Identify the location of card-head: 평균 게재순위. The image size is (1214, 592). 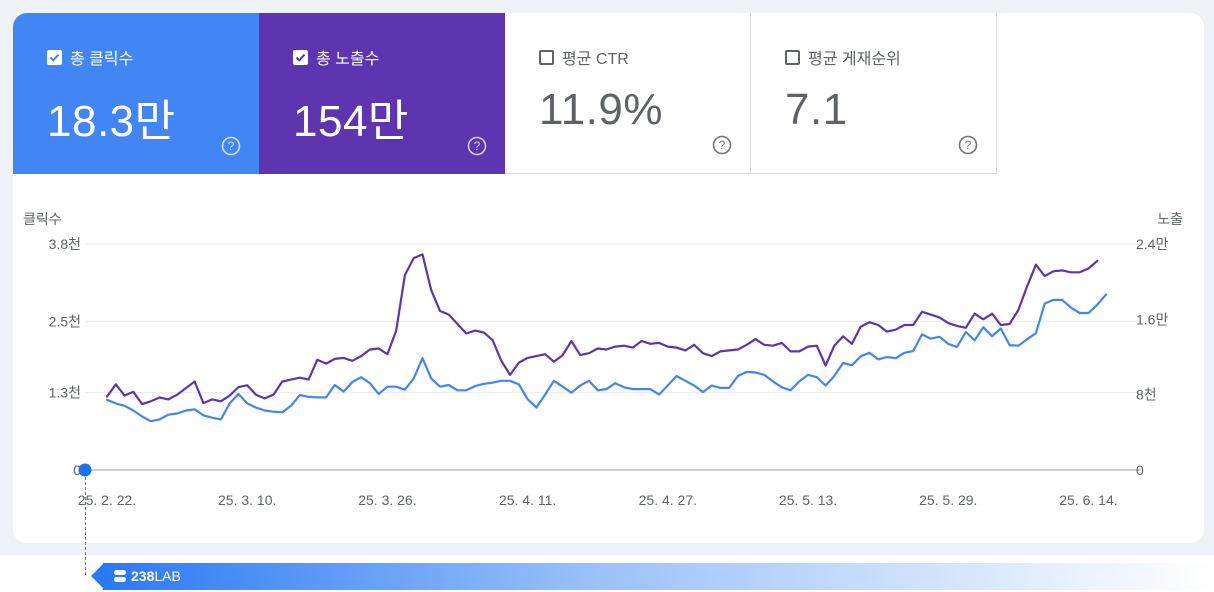
(843, 57).